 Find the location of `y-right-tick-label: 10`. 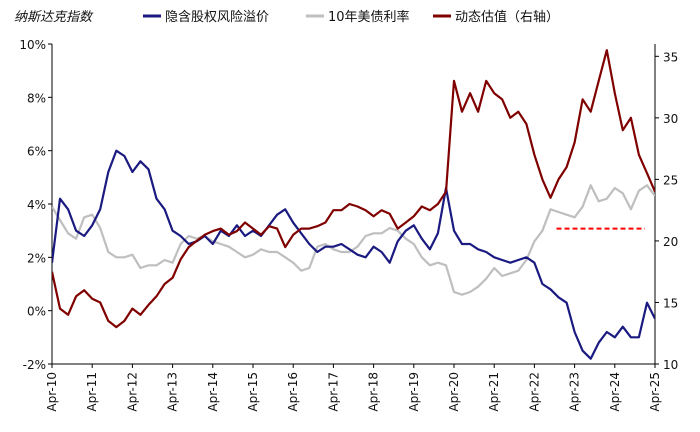

y-right-tick-label: 10 is located at coordinates (670, 365).